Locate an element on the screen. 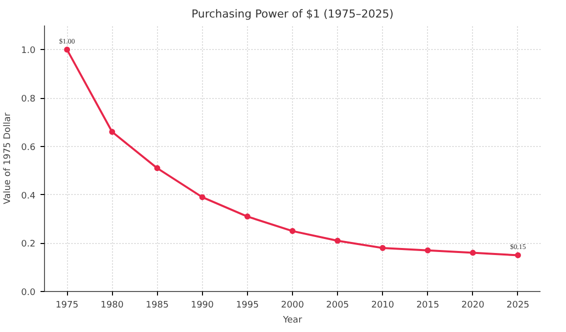  x-tick-label: 2010 is located at coordinates (382, 305).